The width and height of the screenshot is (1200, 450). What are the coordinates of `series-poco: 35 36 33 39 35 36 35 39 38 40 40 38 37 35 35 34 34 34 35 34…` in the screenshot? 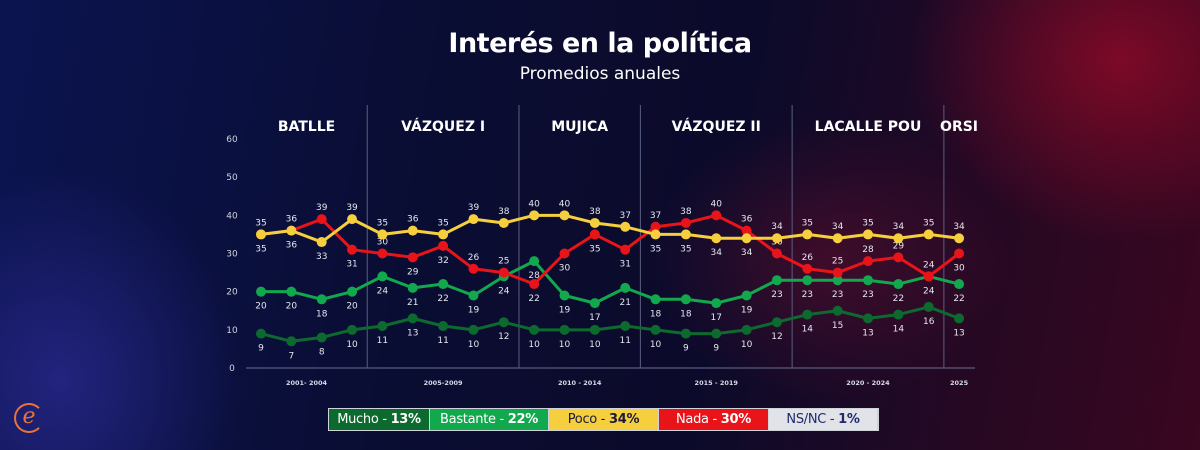 It's located at (610, 230).